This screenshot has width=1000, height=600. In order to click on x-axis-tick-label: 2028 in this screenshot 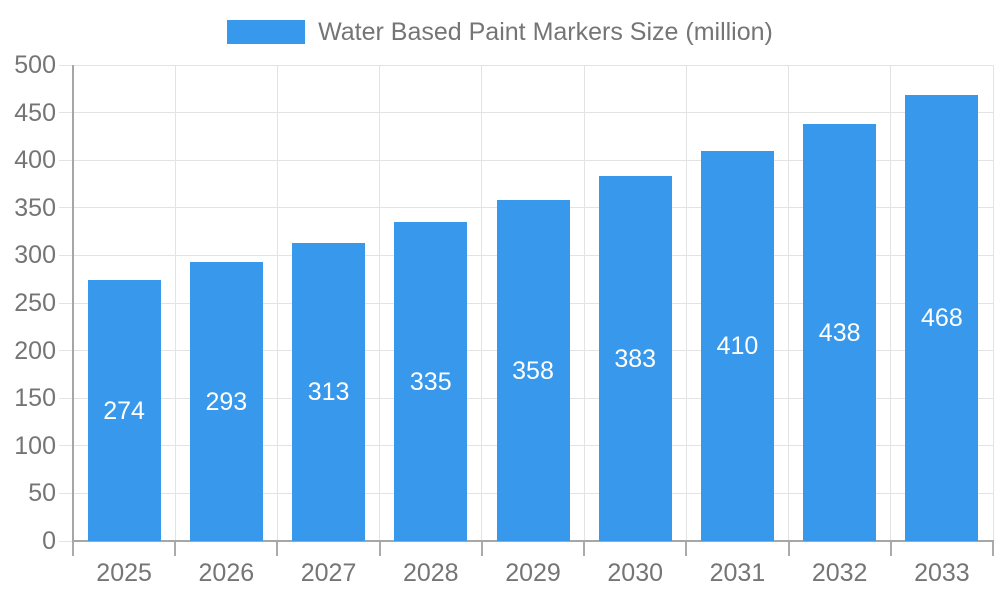, I will do `click(430, 573)`.